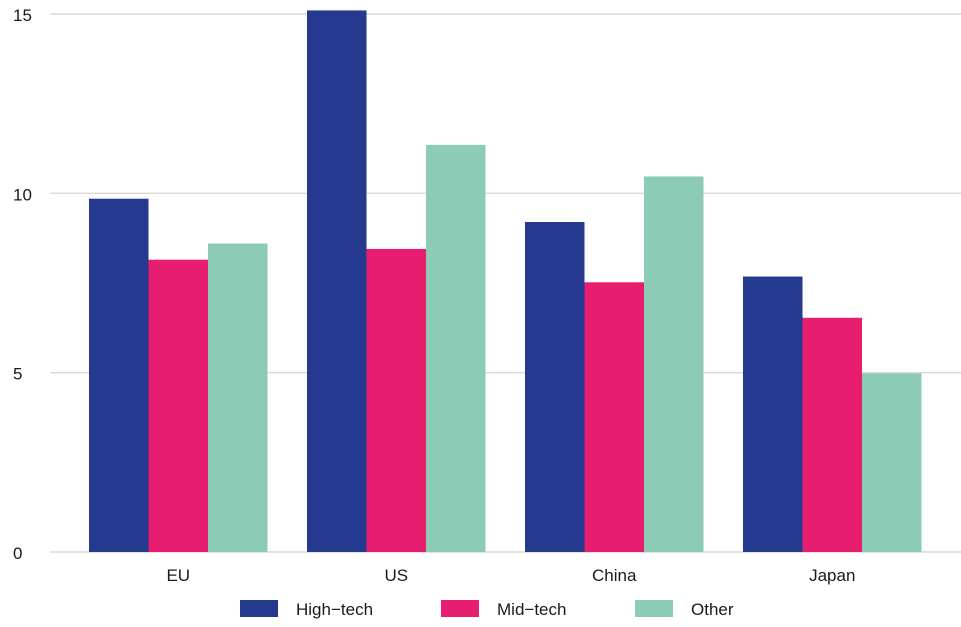  What do you see at coordinates (22, 284) in the screenshot?
I see `y-axis-ticks: 0 5 10 15` at bounding box center [22, 284].